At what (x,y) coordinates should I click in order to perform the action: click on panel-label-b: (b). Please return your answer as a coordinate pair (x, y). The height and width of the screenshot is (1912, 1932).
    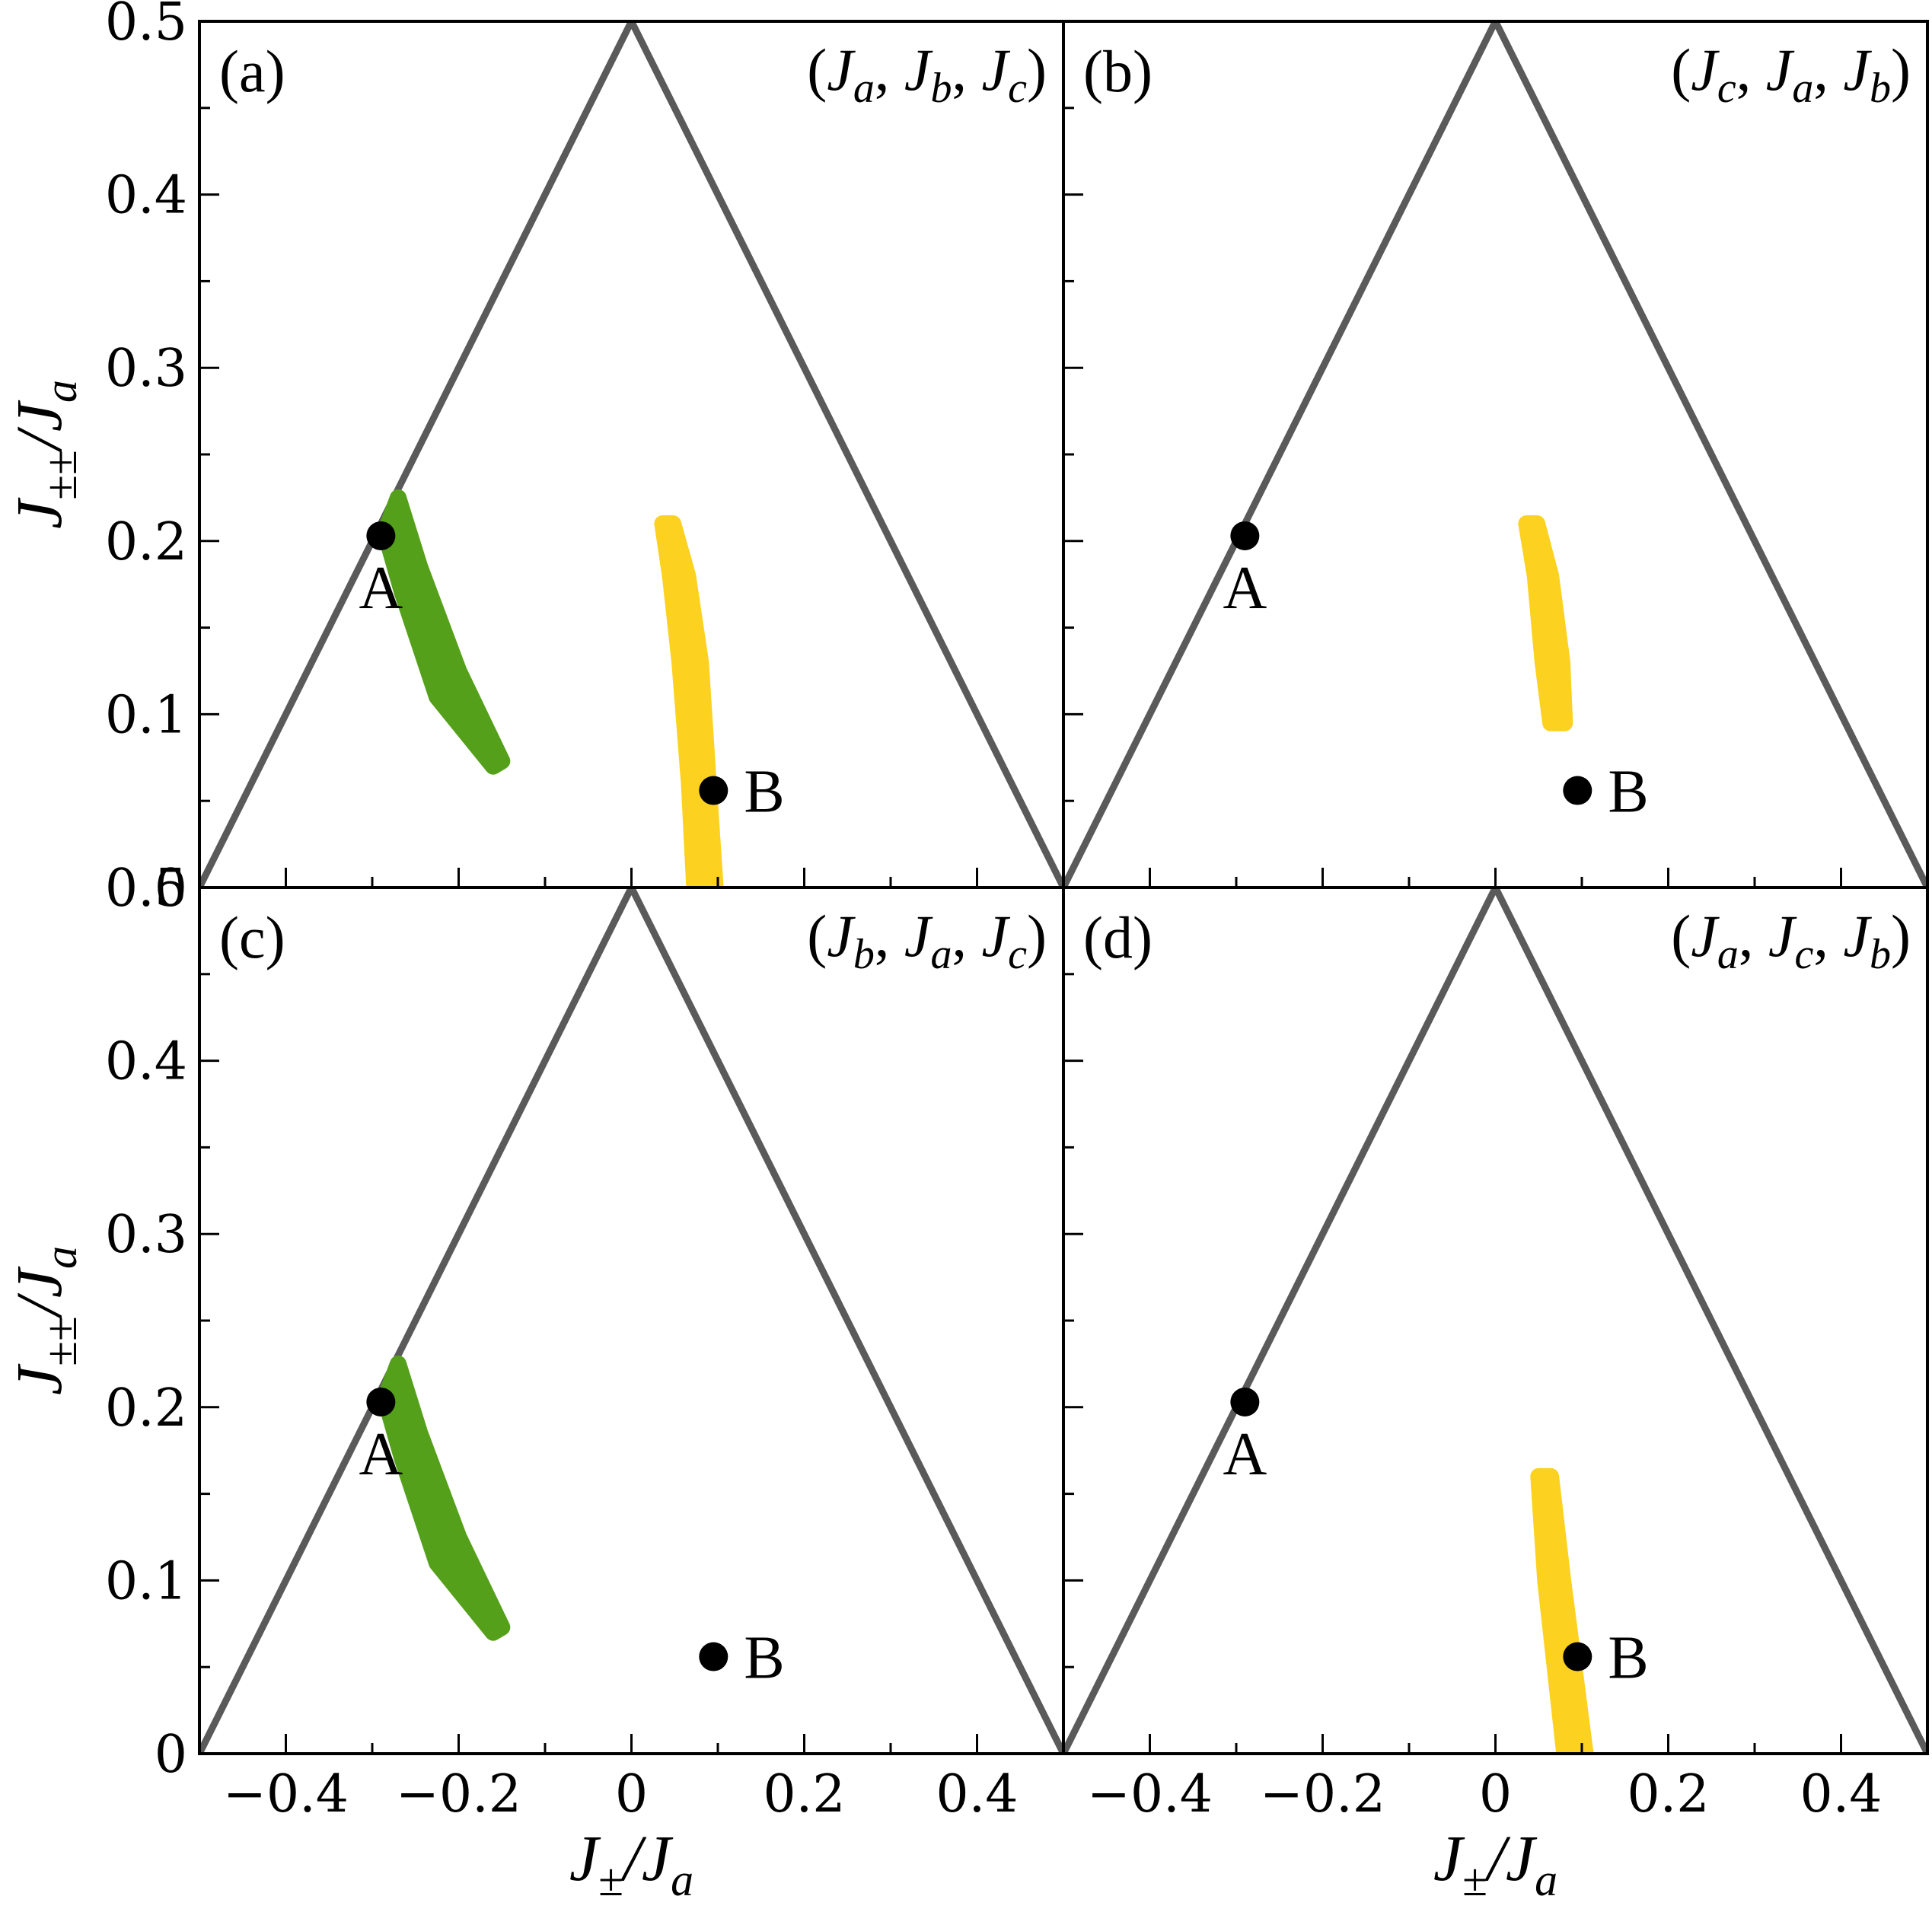
    Looking at the image, I should click on (1118, 71).